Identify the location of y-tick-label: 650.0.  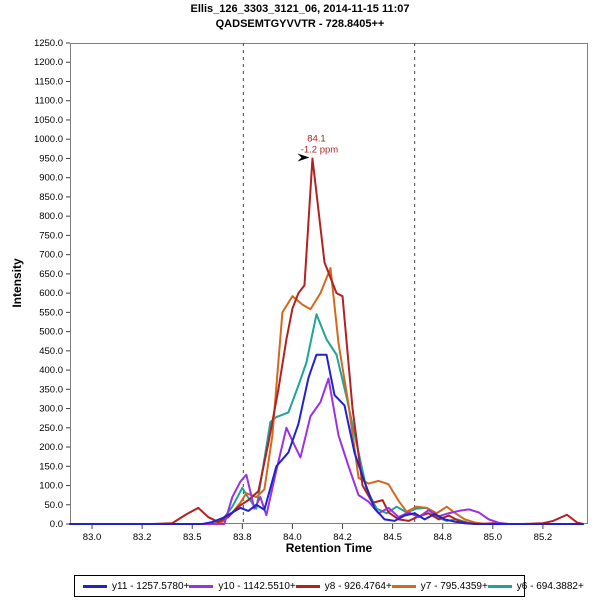
(51, 274).